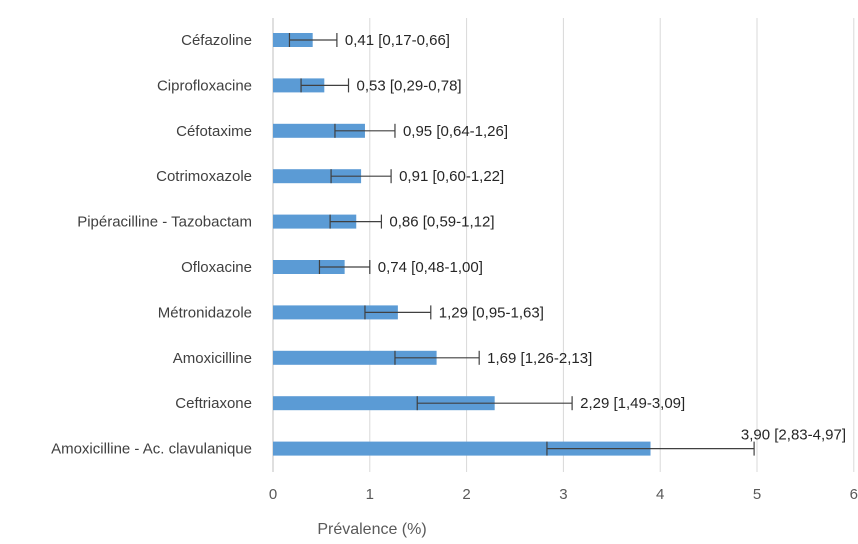 The image size is (858, 544). I want to click on data-label: 0,95 [0,64-1,26], so click(455, 131).